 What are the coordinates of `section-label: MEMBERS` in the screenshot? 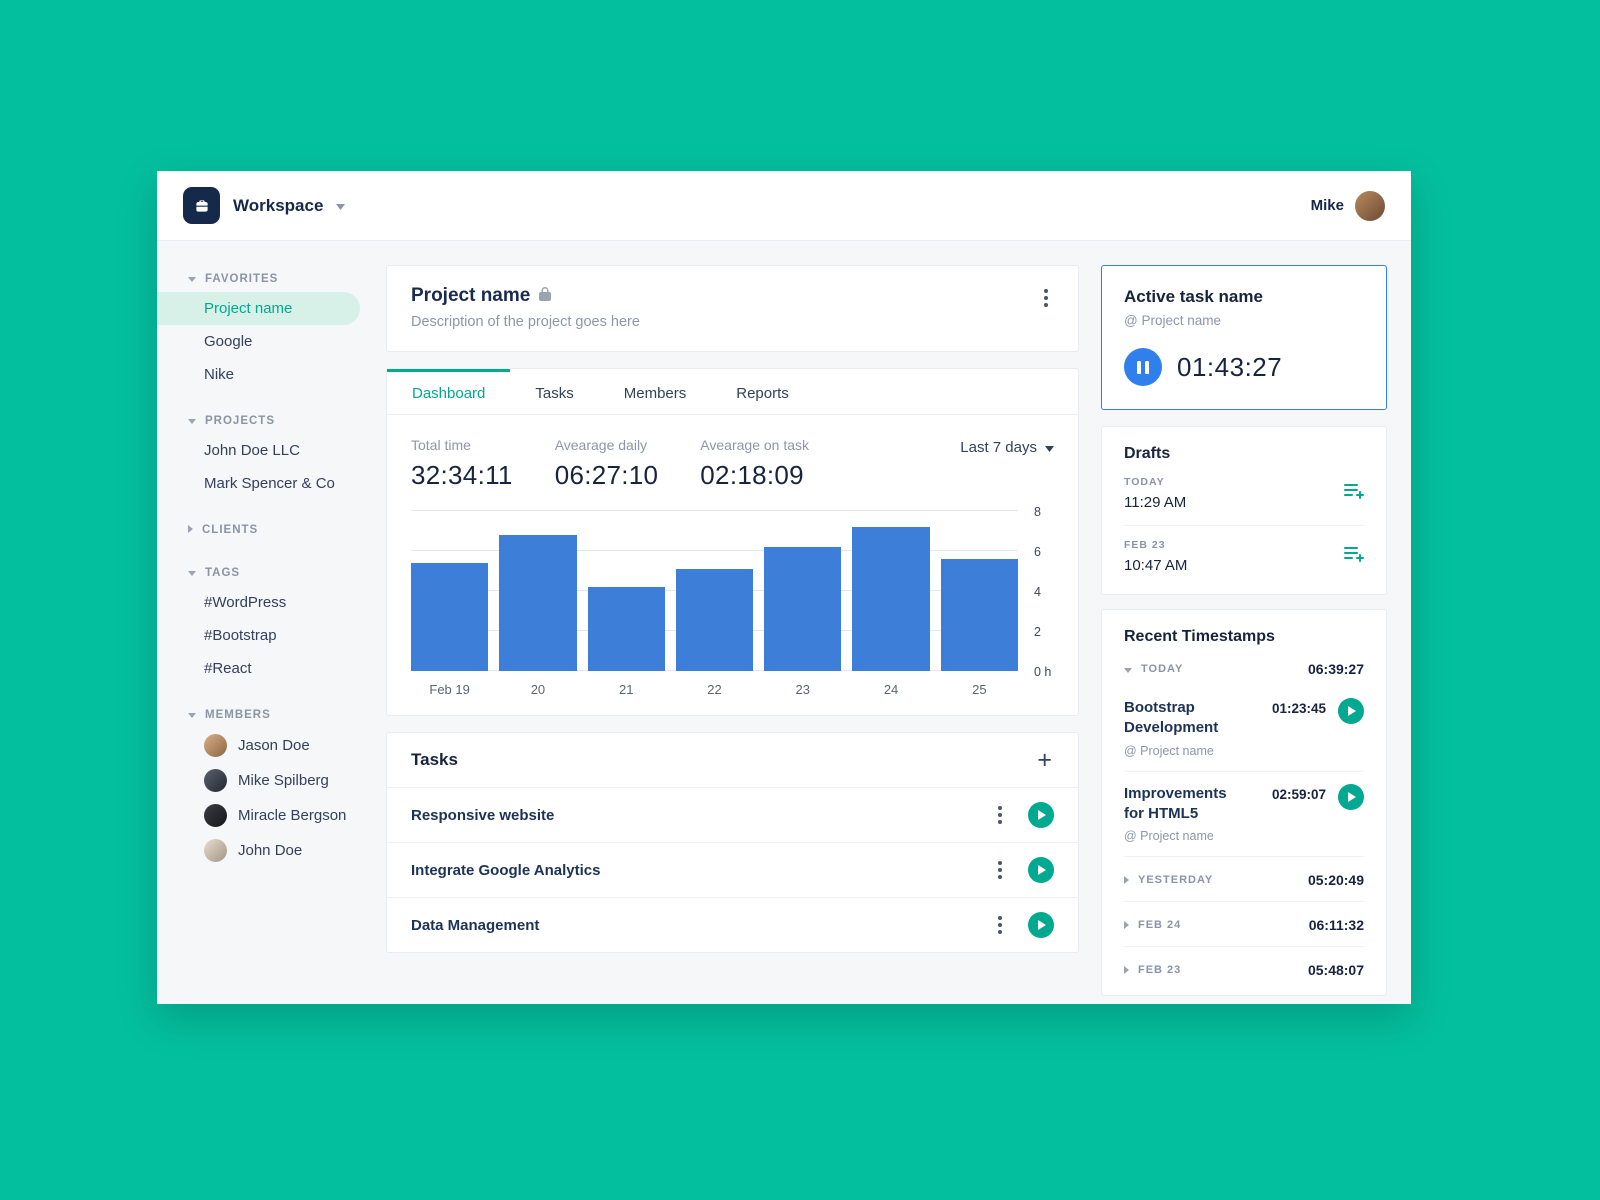 It's located at (238, 715).